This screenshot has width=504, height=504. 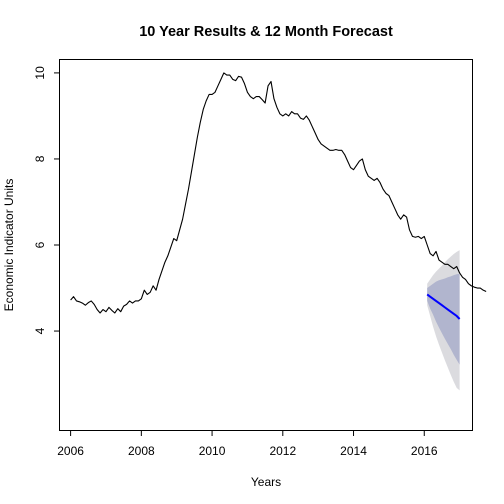 What do you see at coordinates (443, 306) in the screenshot?
I see `forecast-mean-line` at bounding box center [443, 306].